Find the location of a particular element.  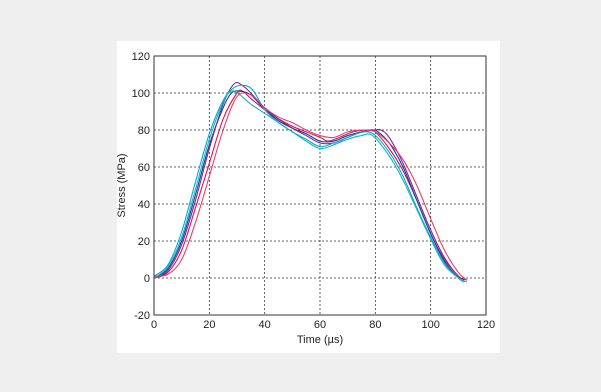

x-tick-label: 100 is located at coordinates (430, 325).